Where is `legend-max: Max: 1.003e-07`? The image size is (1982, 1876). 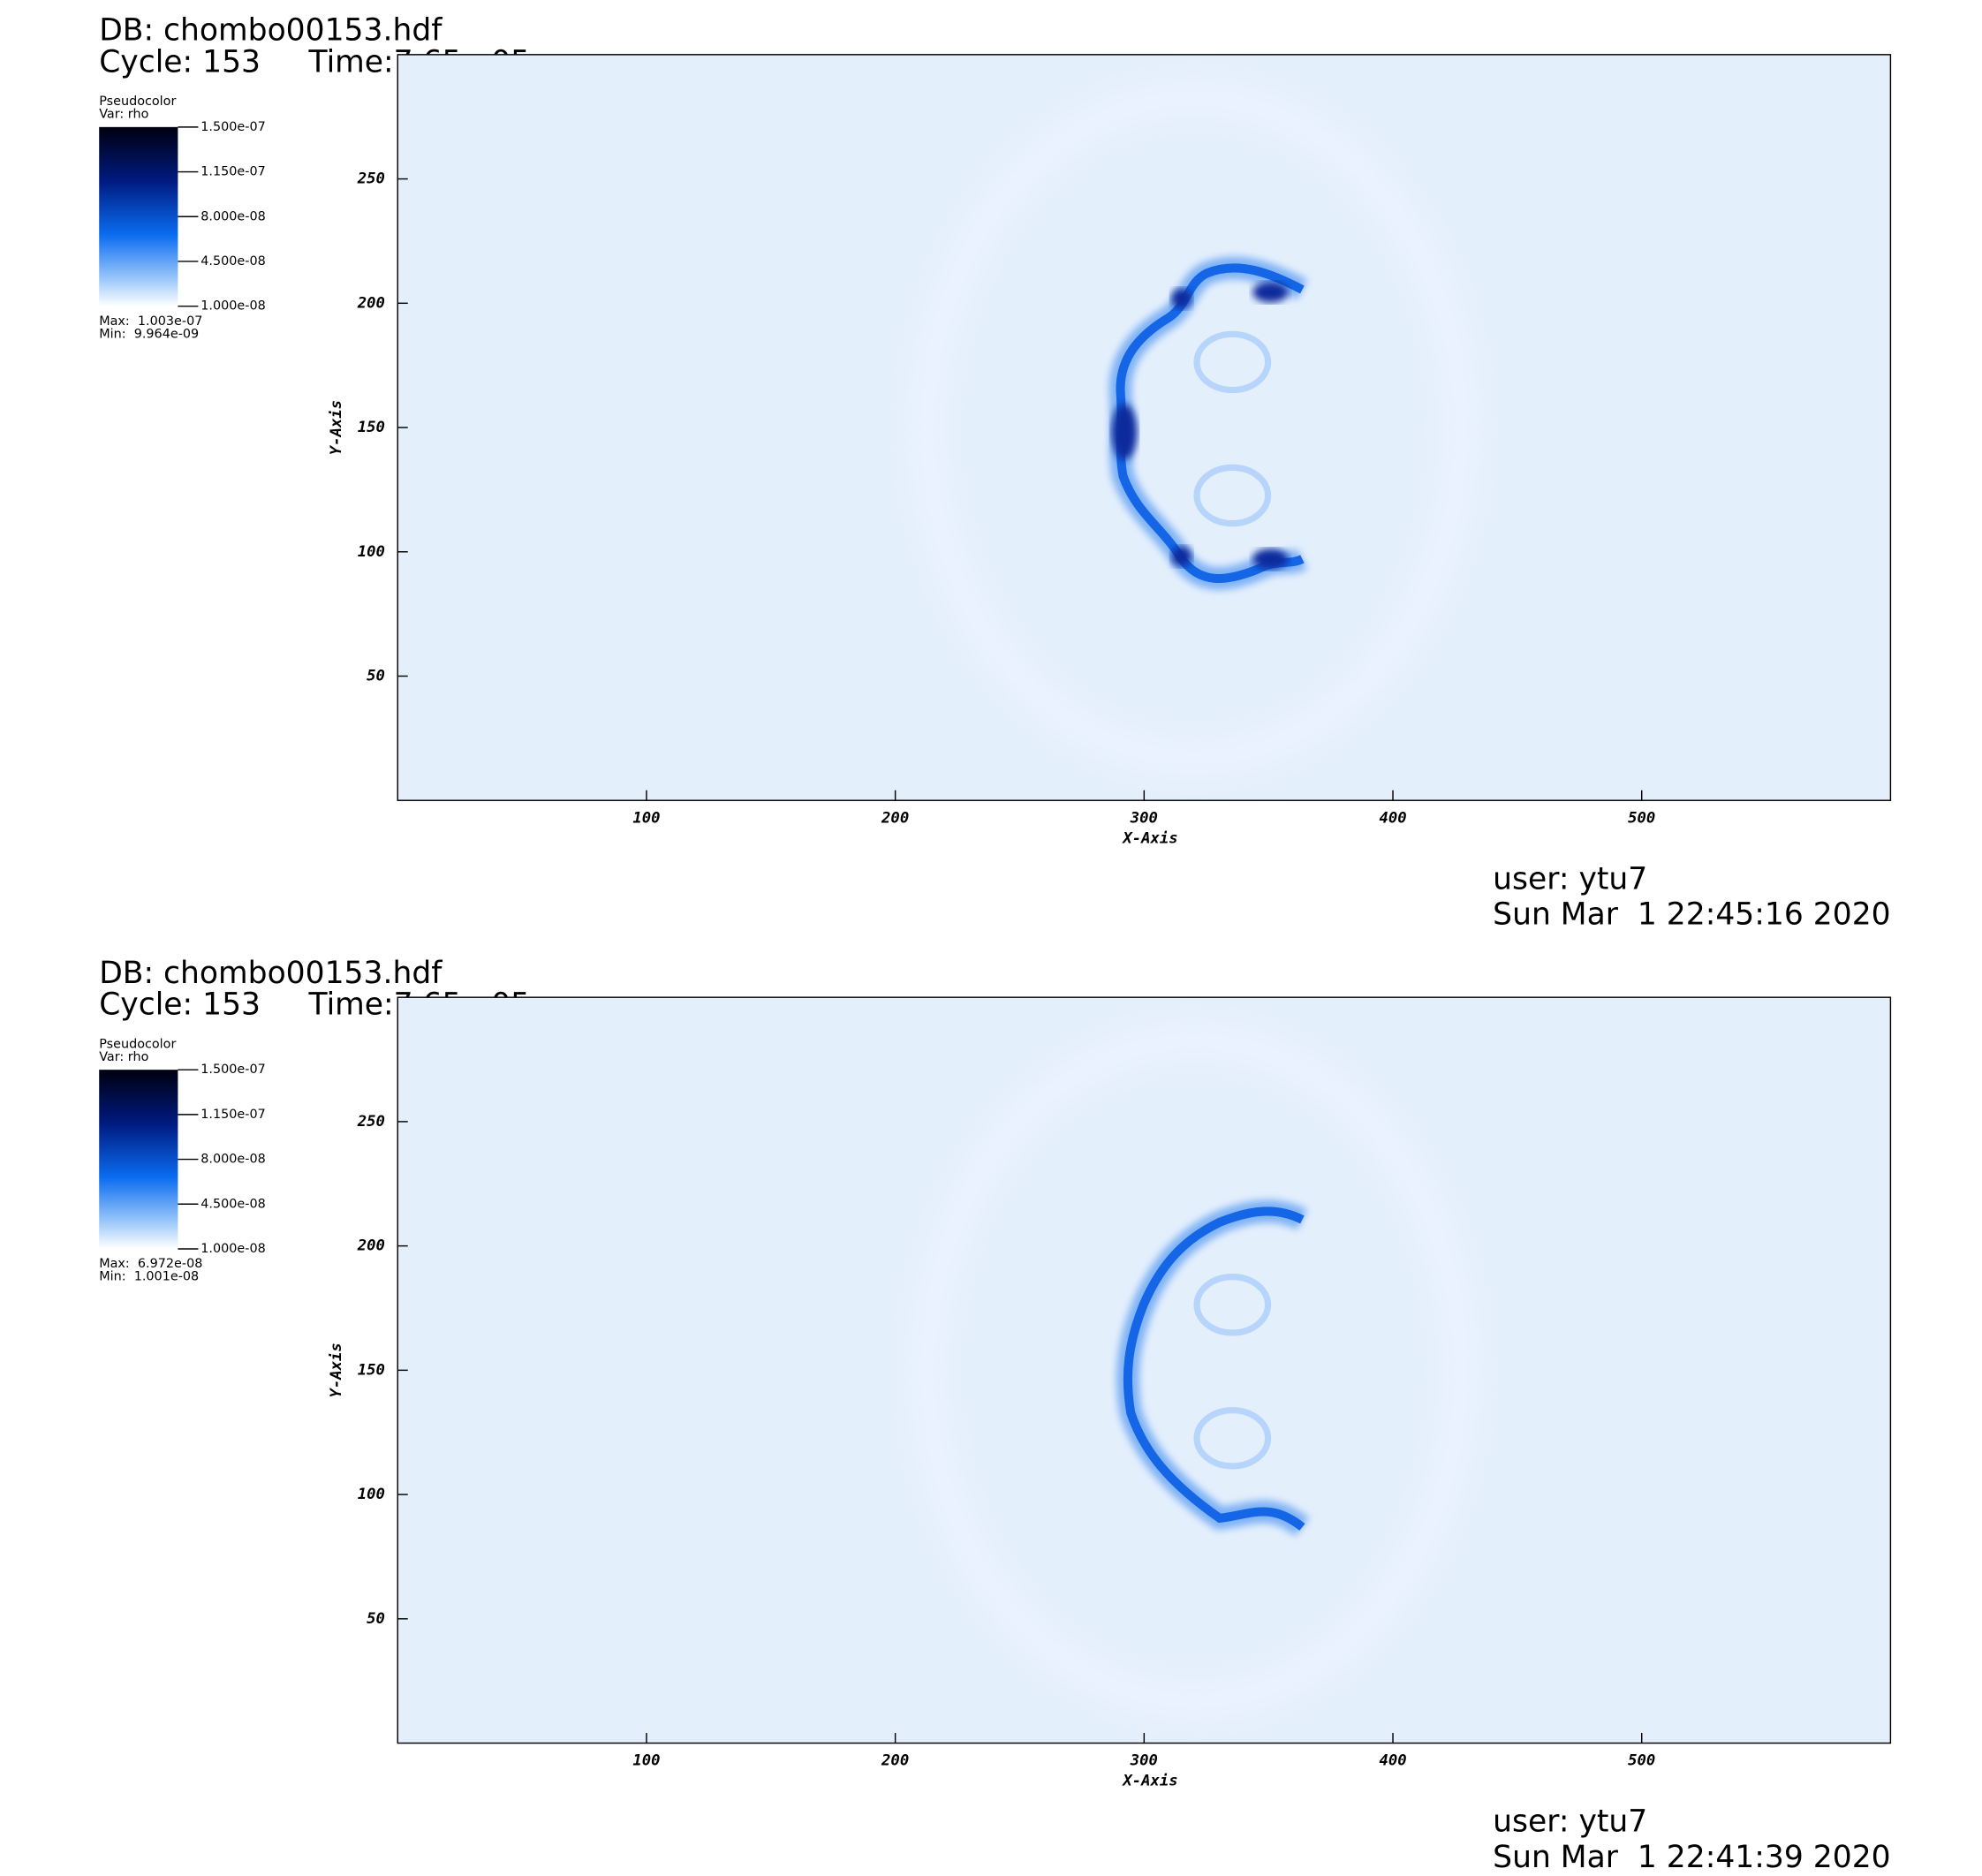
legend-max: Max: 1.003e-07 is located at coordinates (151, 321).